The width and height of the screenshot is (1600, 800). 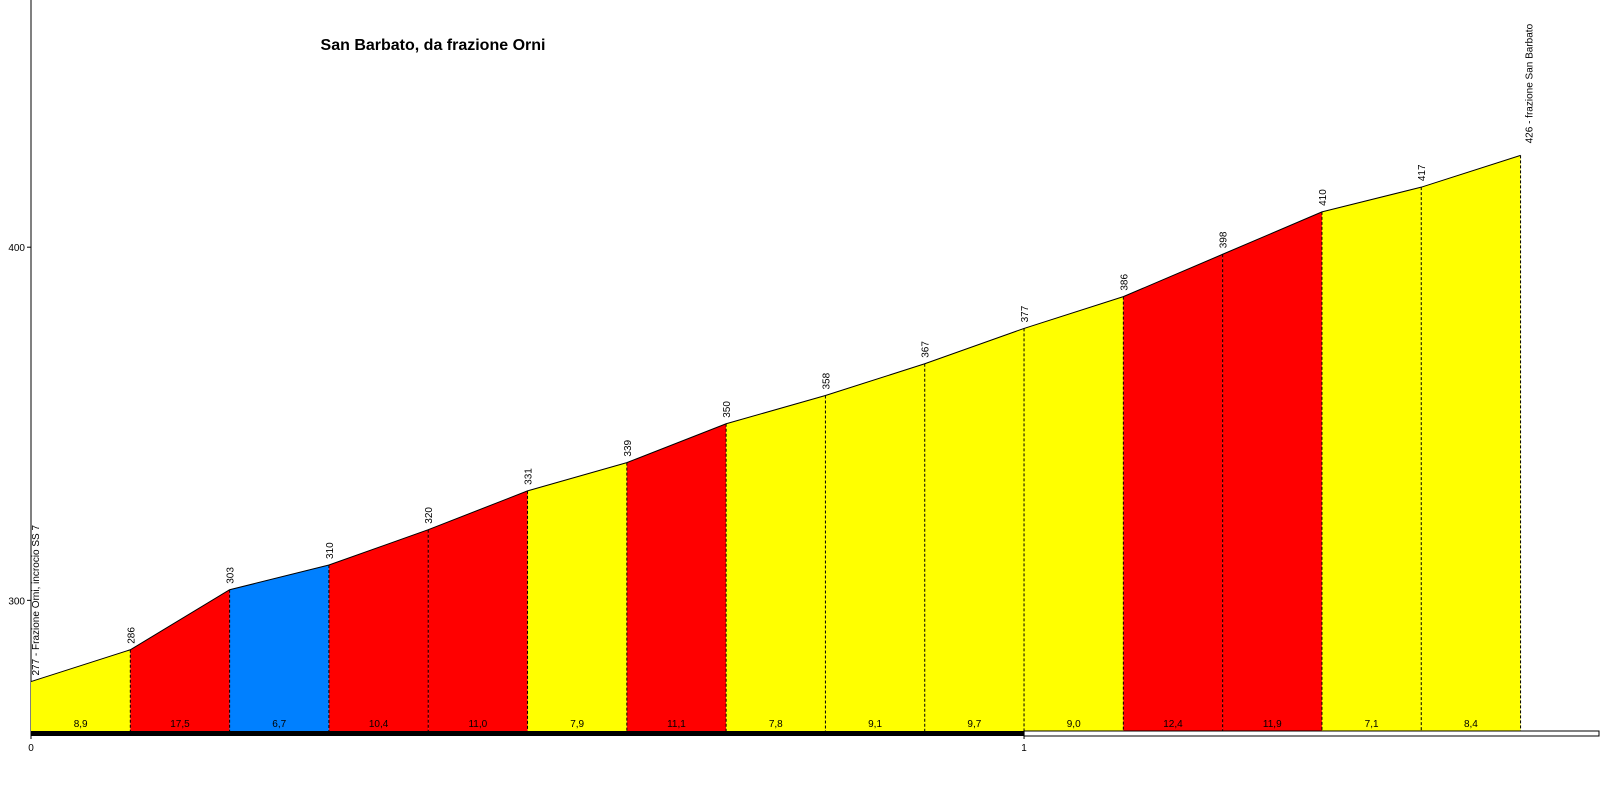 What do you see at coordinates (826, 380) in the screenshot?
I see `elevation-label: 358` at bounding box center [826, 380].